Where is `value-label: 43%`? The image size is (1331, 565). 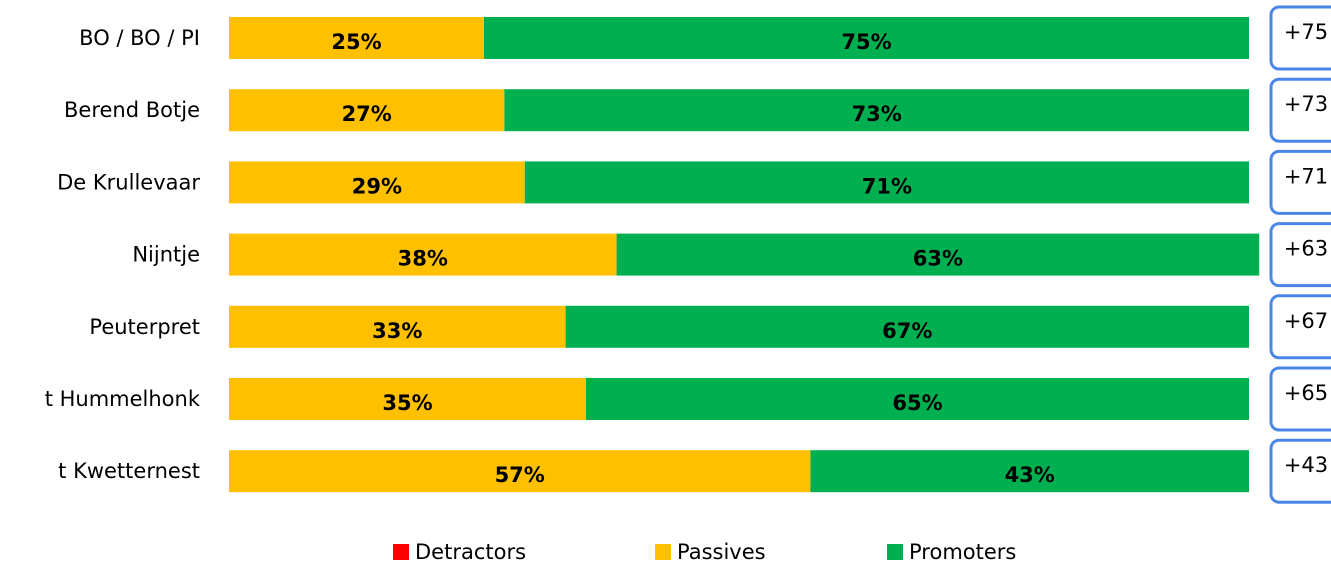 value-label: 43% is located at coordinates (1030, 475).